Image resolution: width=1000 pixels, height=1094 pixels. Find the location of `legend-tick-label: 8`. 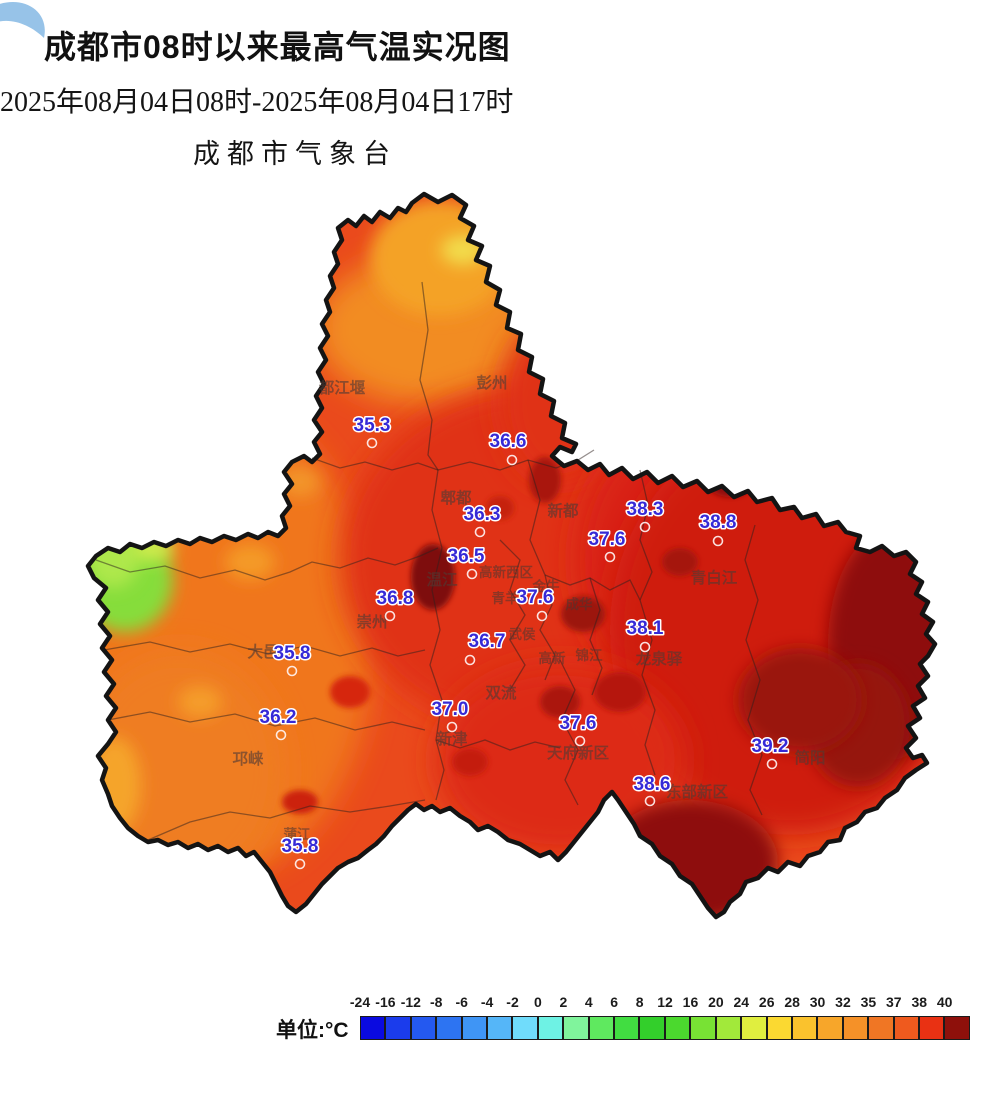

legend-tick-label: 8 is located at coordinates (639, 1002).